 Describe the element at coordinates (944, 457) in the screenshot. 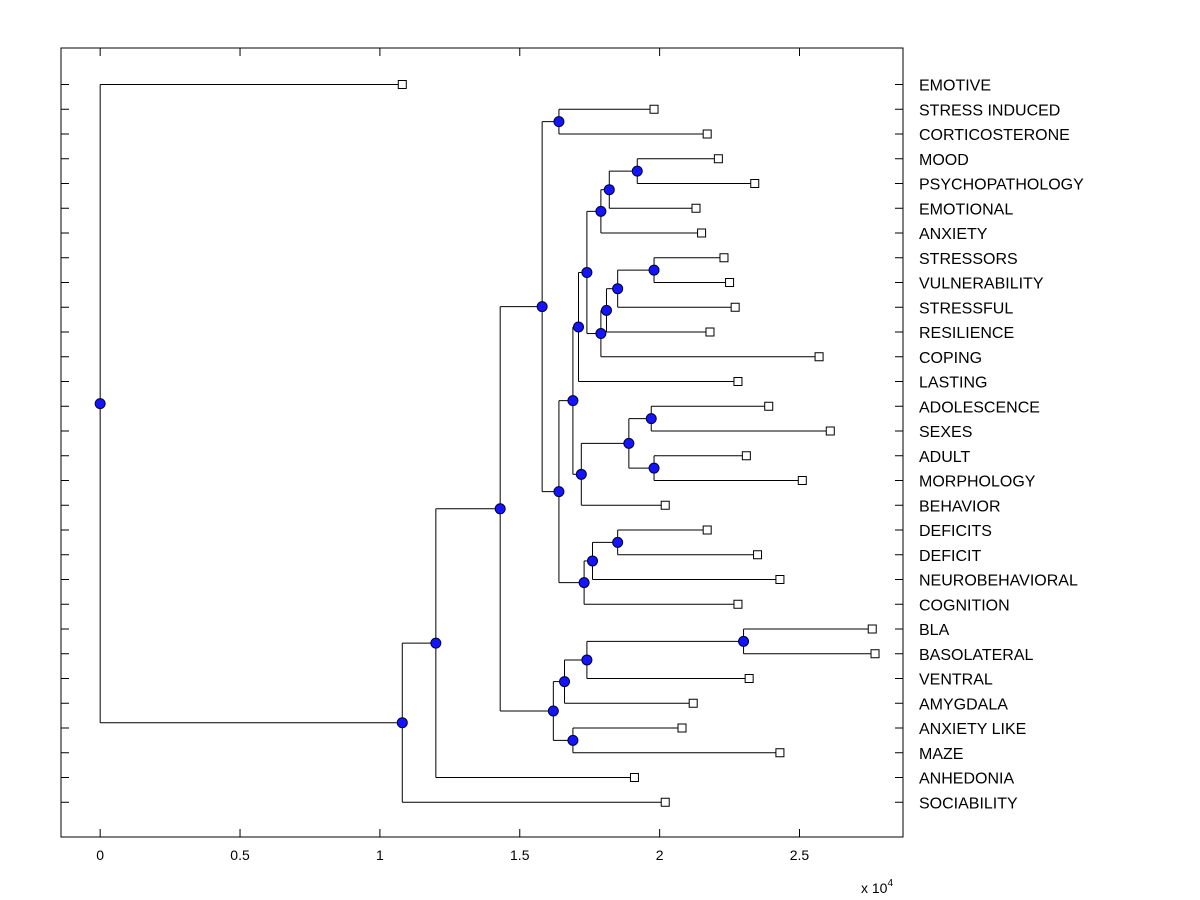

I see `leaf-label: ADULT` at that location.